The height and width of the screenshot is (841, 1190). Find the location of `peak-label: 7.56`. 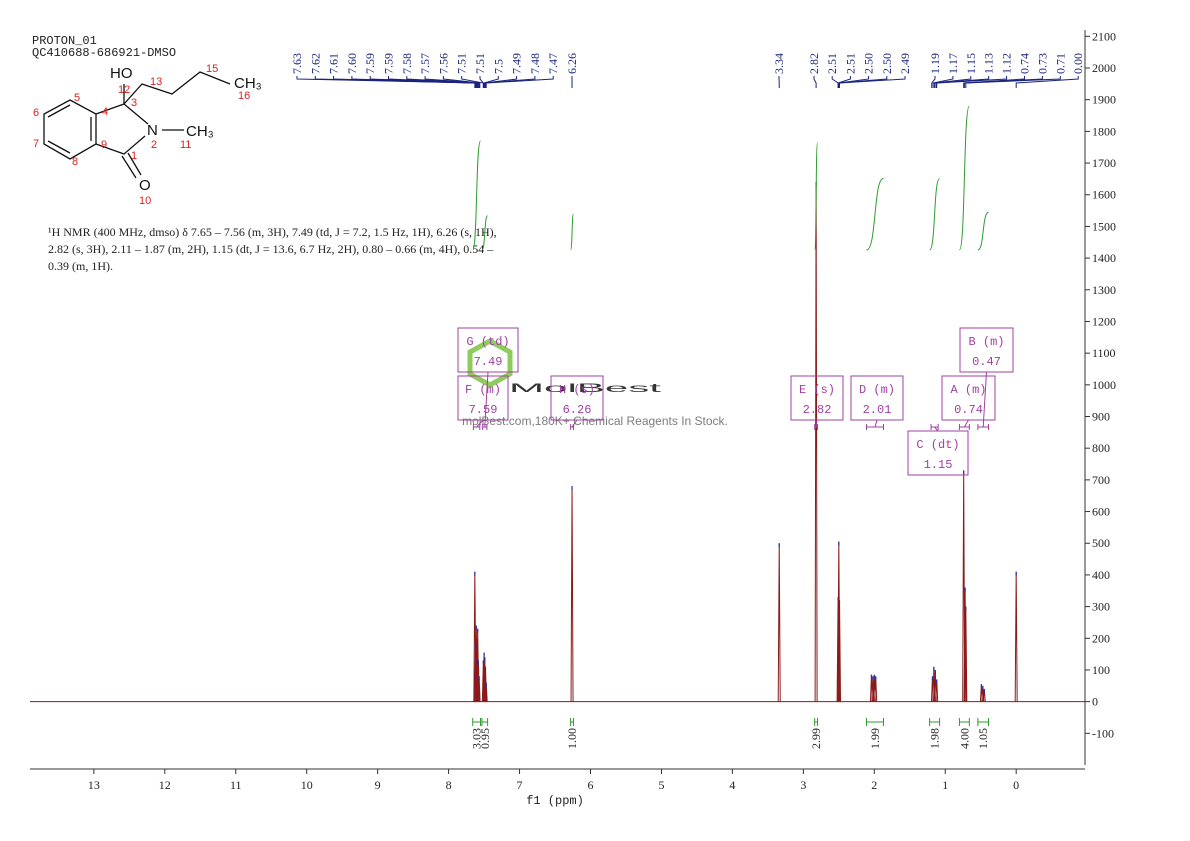

peak-label: 7.56 is located at coordinates (443, 63).